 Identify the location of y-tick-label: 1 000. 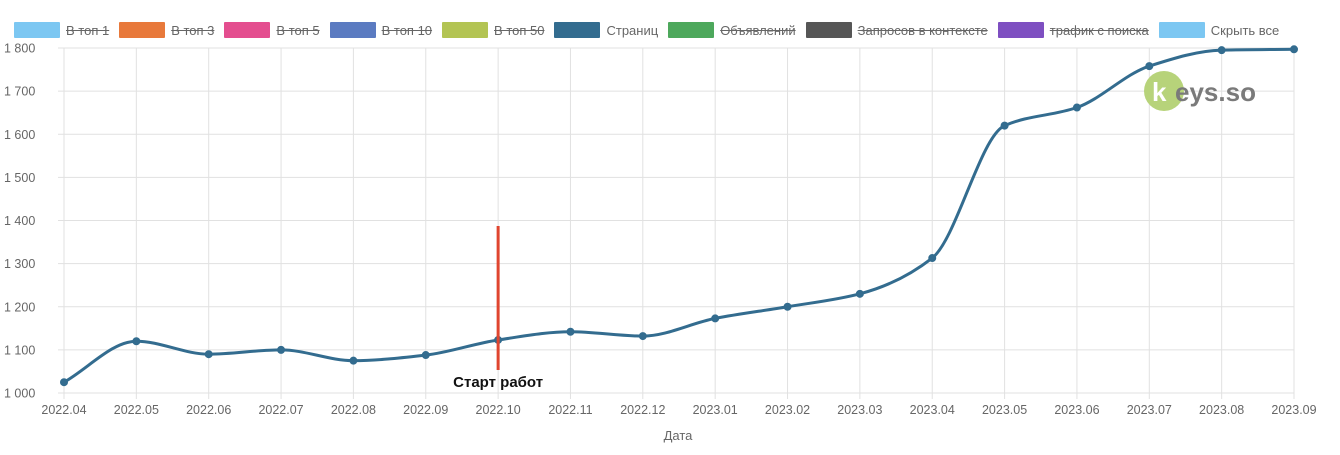
(19, 394).